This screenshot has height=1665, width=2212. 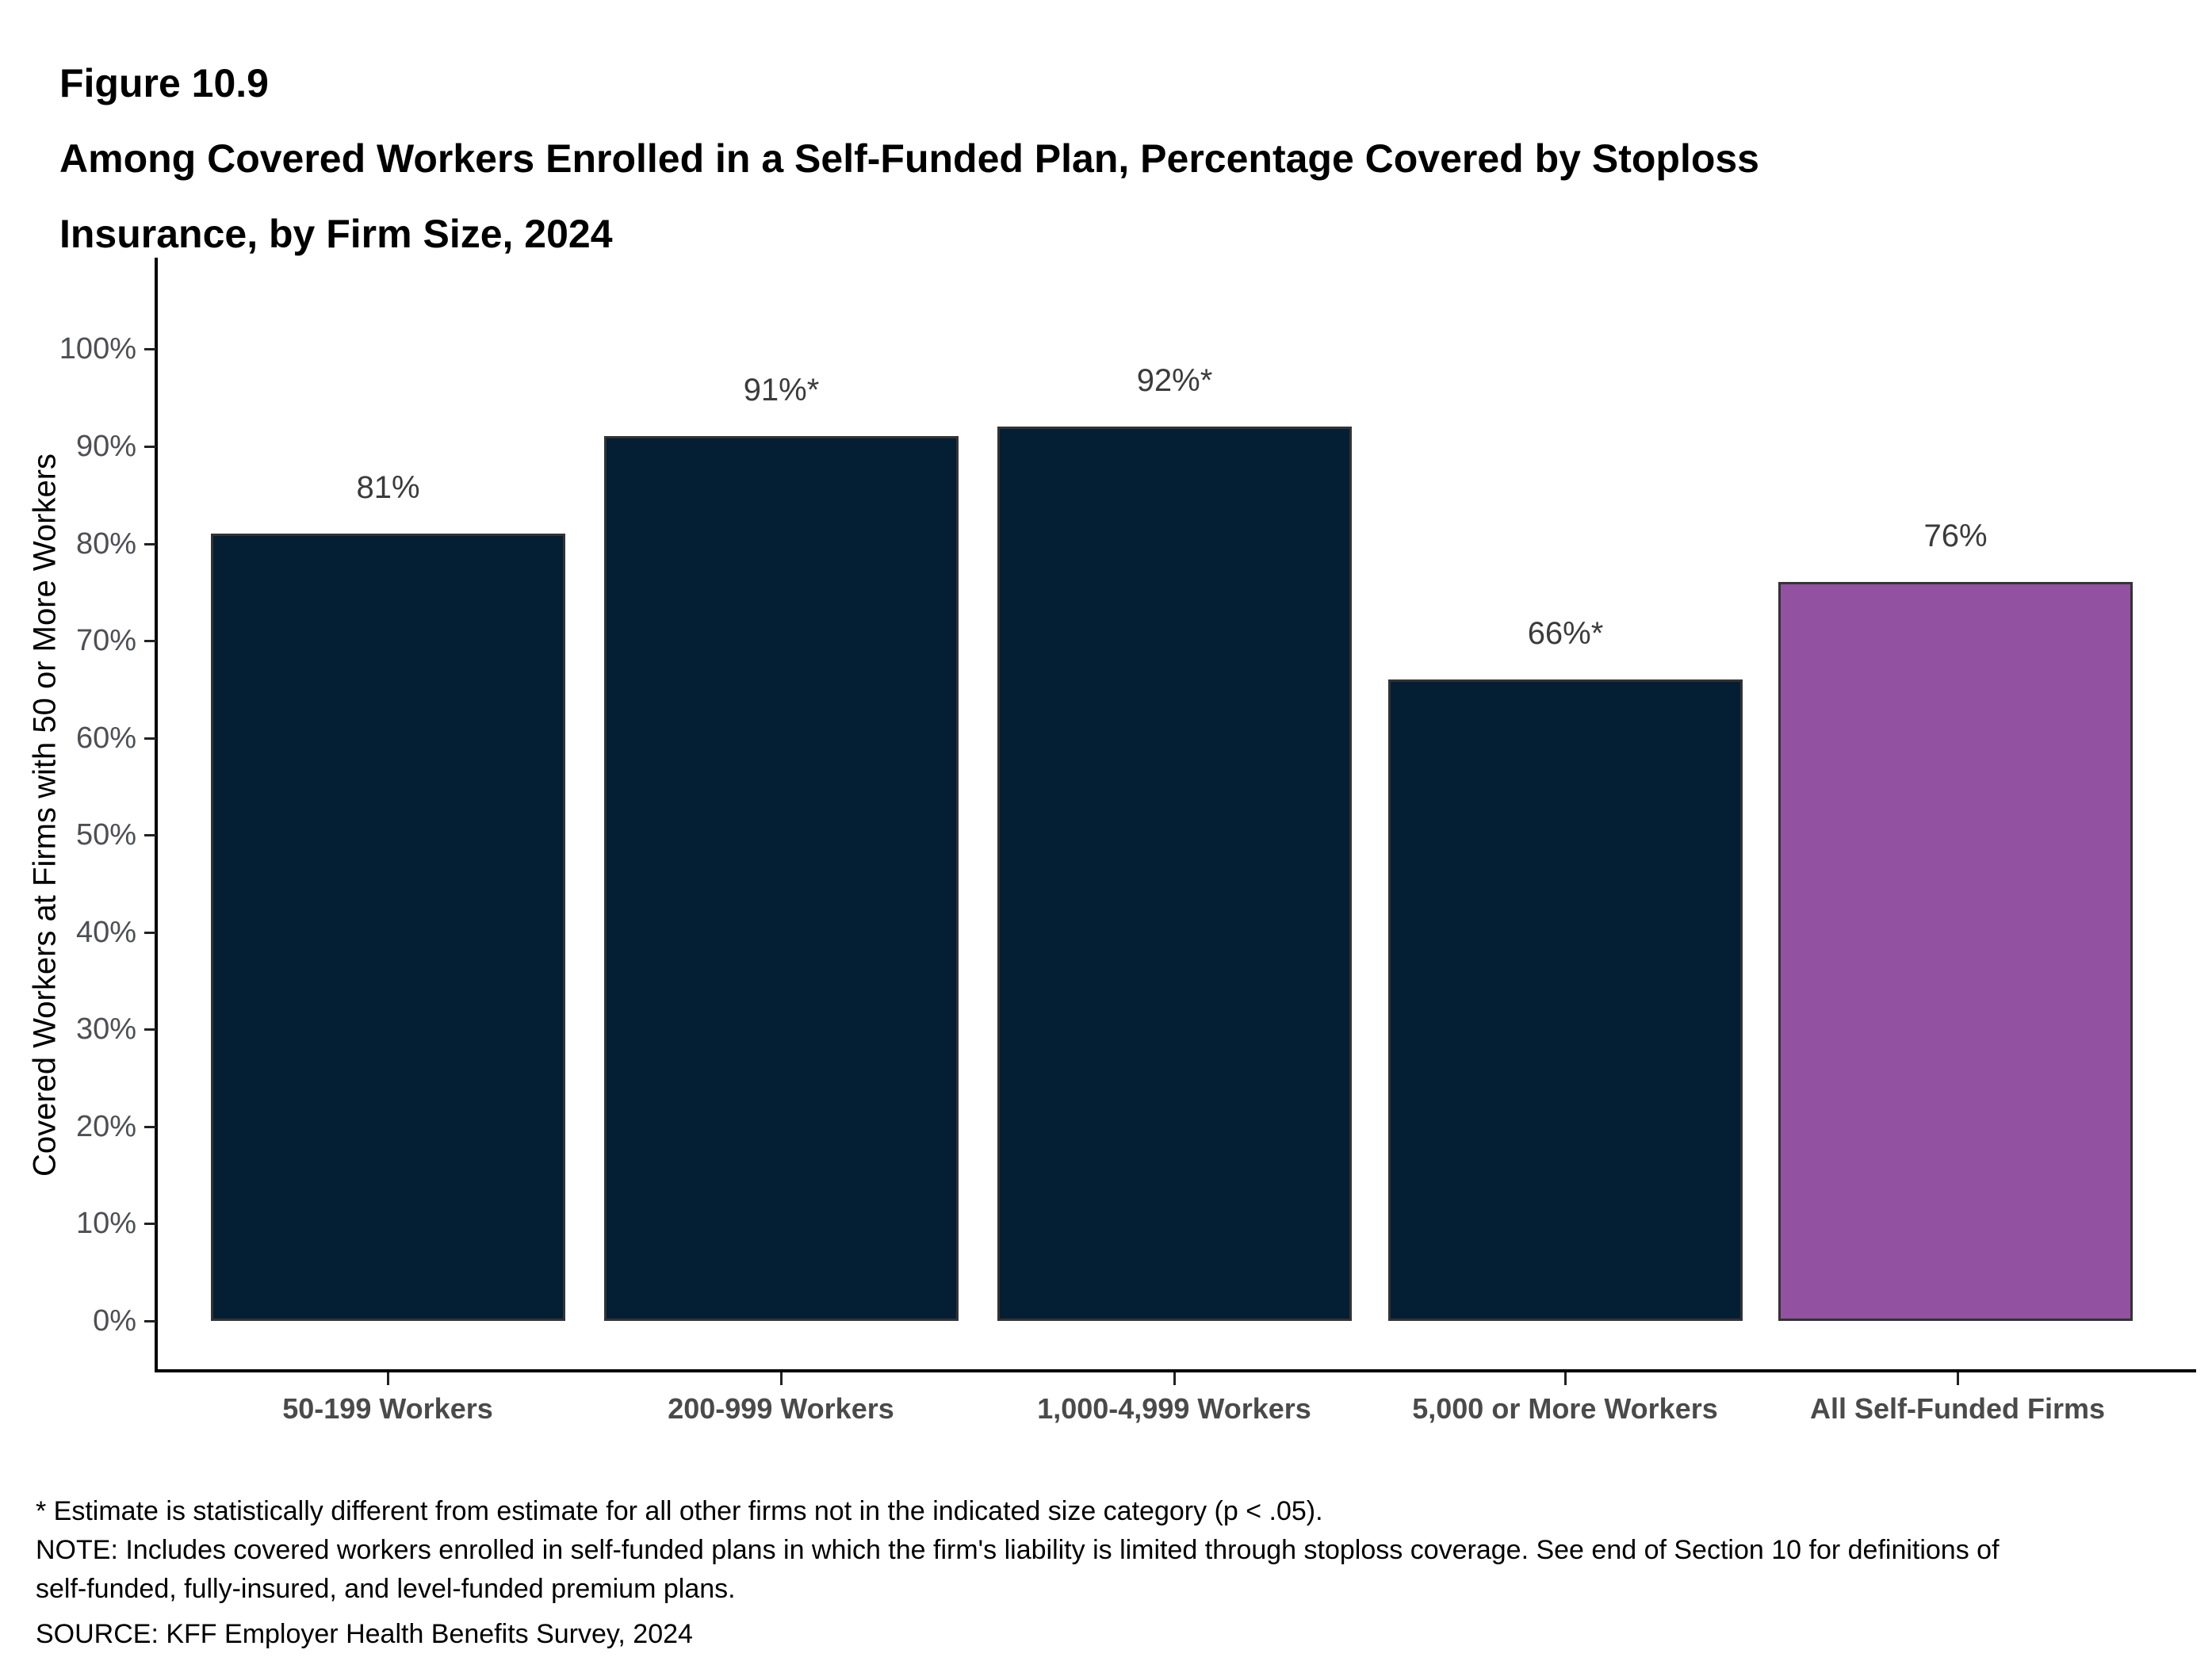 What do you see at coordinates (387, 1408) in the screenshot?
I see `category-label-50-199-workers: 50-199 Workers` at bounding box center [387, 1408].